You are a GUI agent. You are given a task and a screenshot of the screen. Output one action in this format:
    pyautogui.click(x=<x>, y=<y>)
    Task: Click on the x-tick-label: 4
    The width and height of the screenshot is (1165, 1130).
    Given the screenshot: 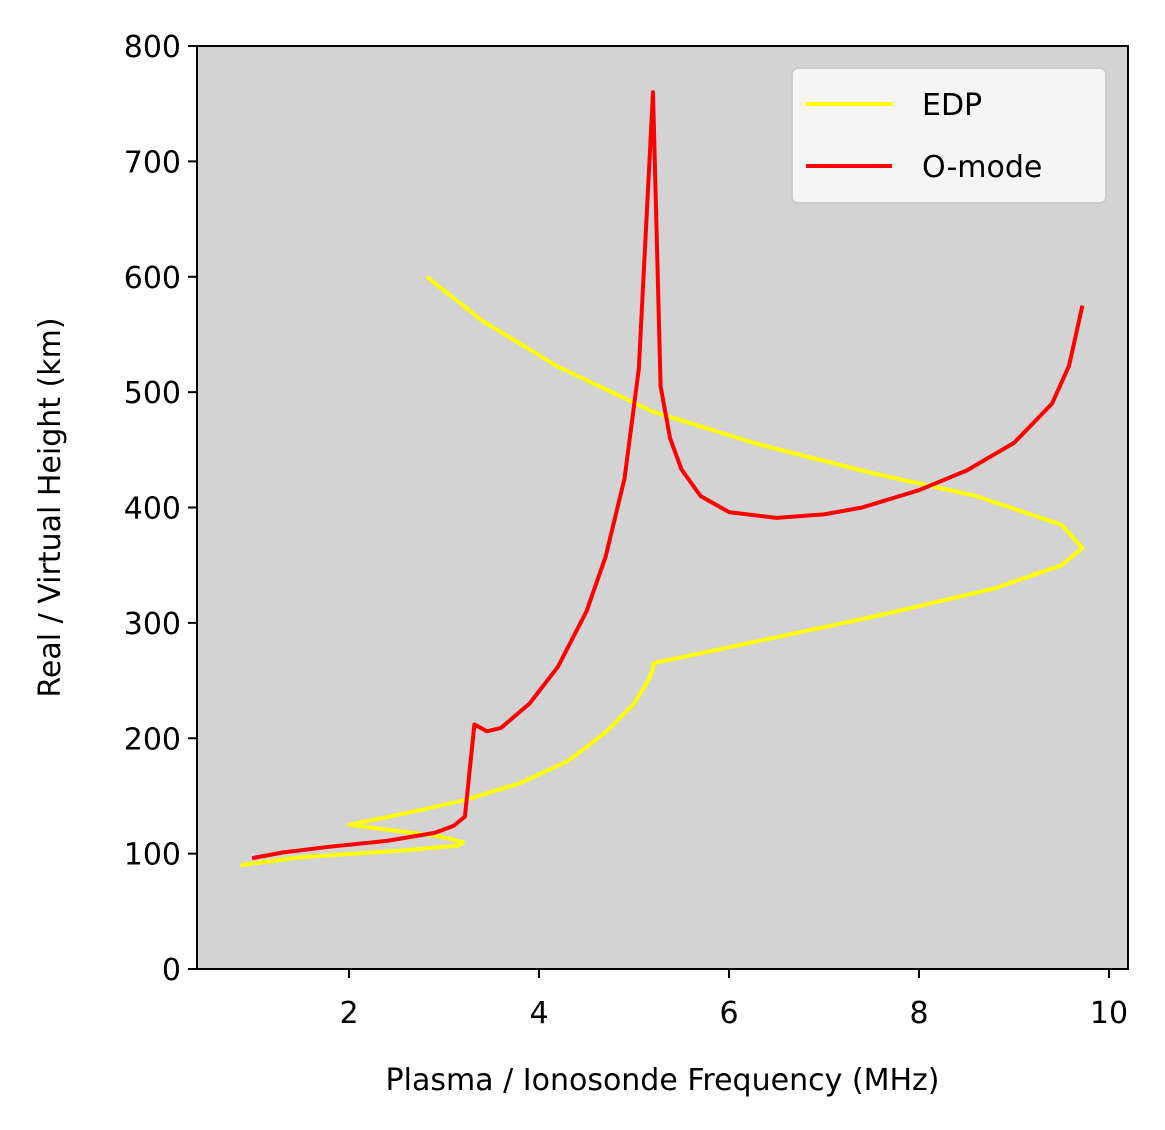 What is the action you would take?
    pyautogui.click(x=538, y=1013)
    